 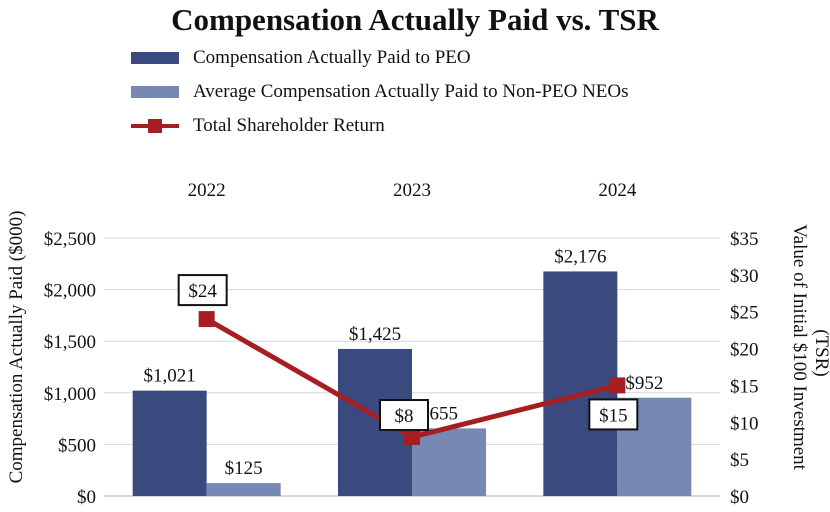 What do you see at coordinates (155, 58) in the screenshot?
I see `legend-swatch-peo` at bounding box center [155, 58].